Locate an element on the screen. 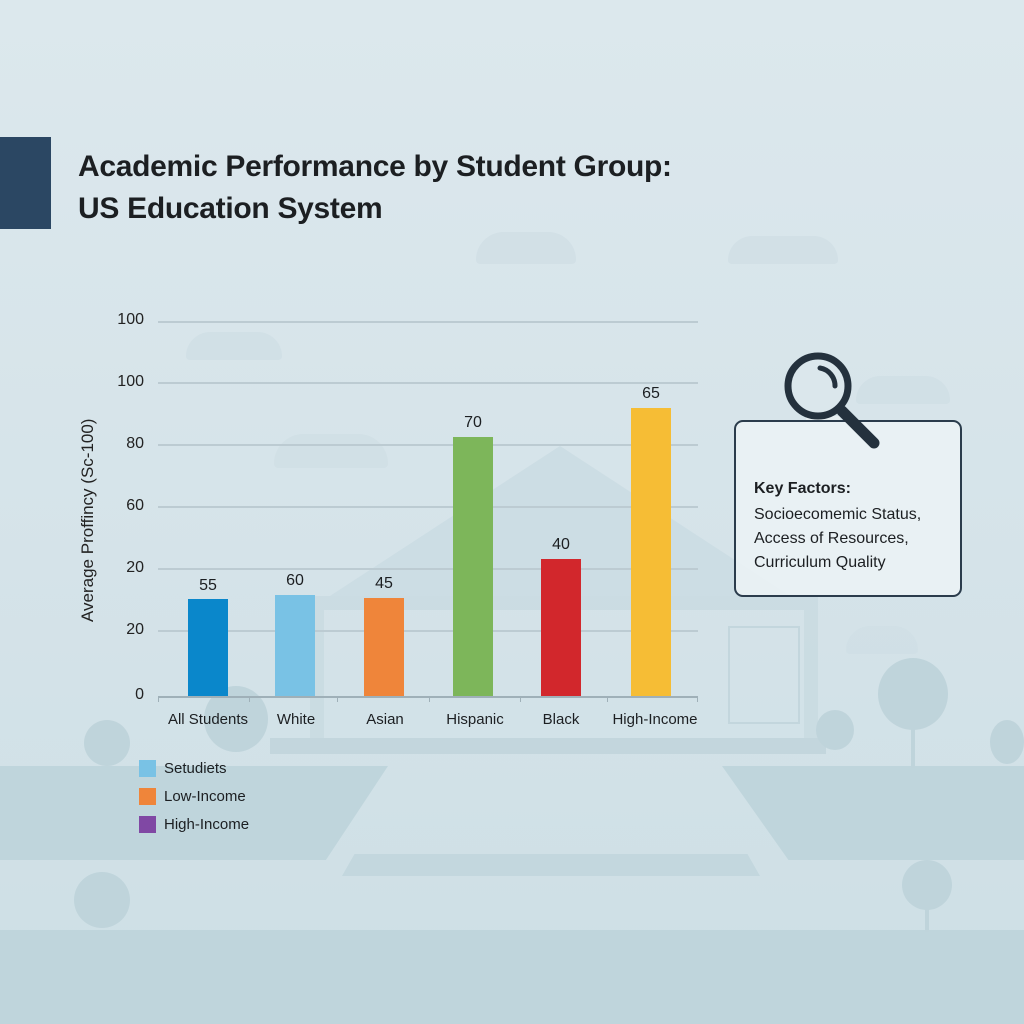 The image size is (1024, 1024). x-tick-label: Black is located at coordinates (561, 719).